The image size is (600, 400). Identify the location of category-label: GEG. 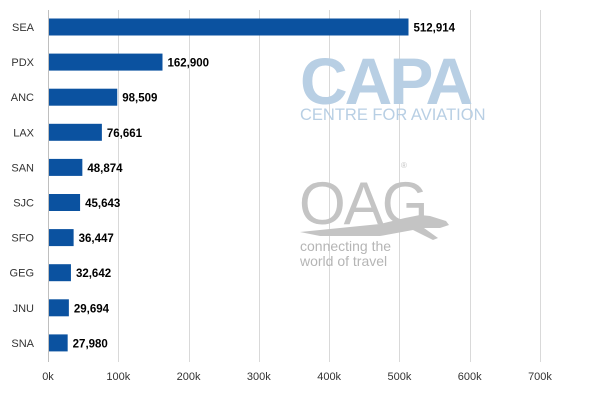
(22, 274).